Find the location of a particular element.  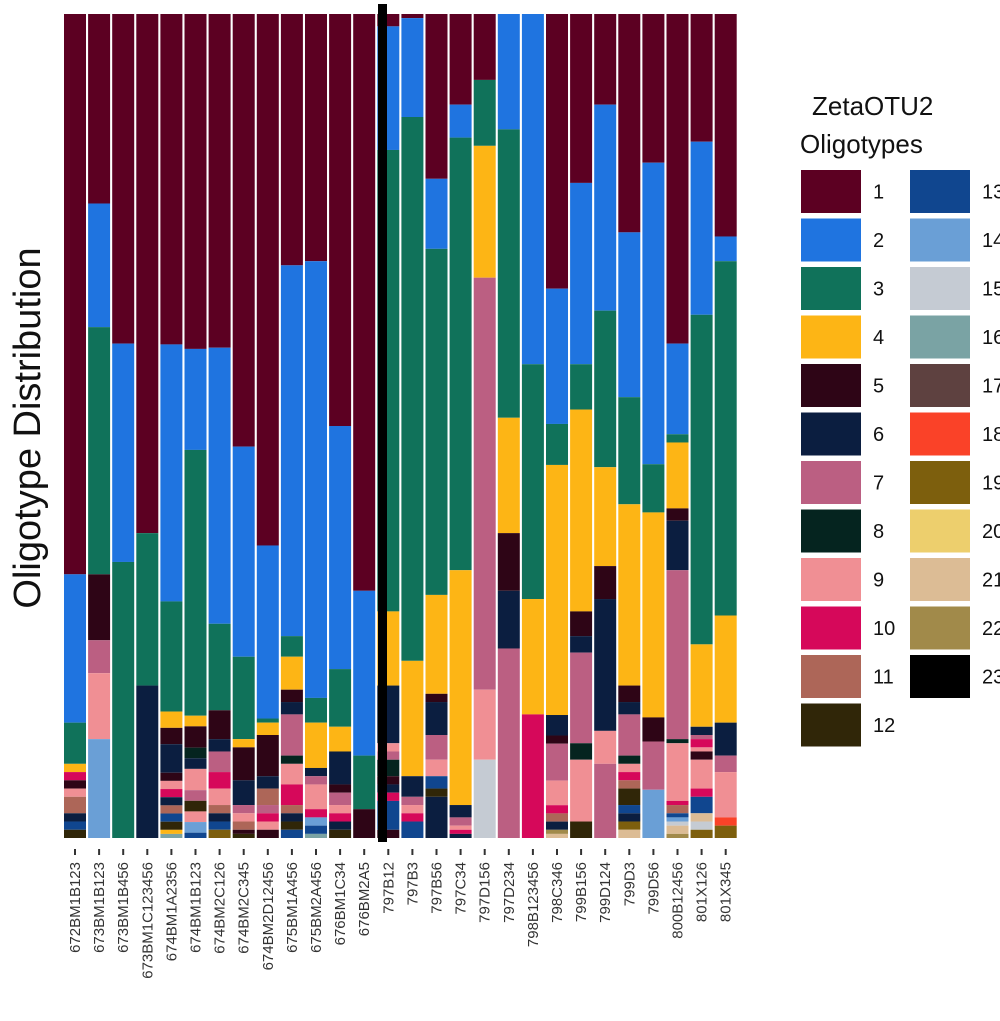

legend-item-19: 19 is located at coordinates (955, 482).